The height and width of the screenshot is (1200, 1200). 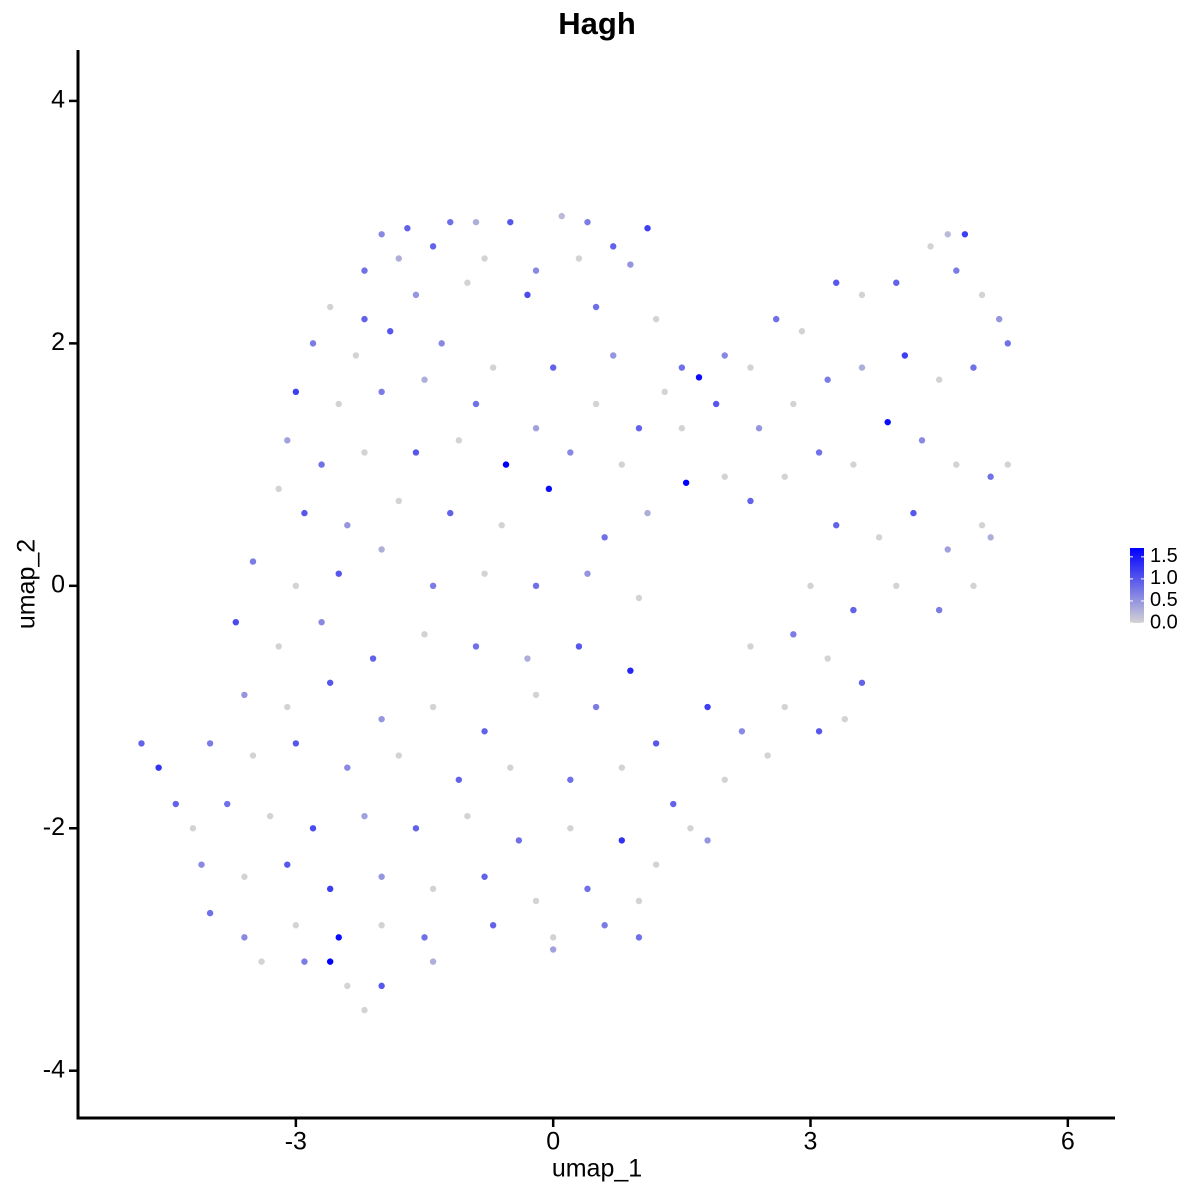 I want to click on x-tick-label: 6, so click(x=1068, y=1142).